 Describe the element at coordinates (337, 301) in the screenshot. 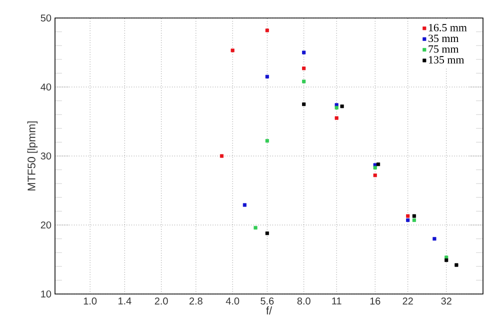

I see `x-tick-label: 11` at that location.